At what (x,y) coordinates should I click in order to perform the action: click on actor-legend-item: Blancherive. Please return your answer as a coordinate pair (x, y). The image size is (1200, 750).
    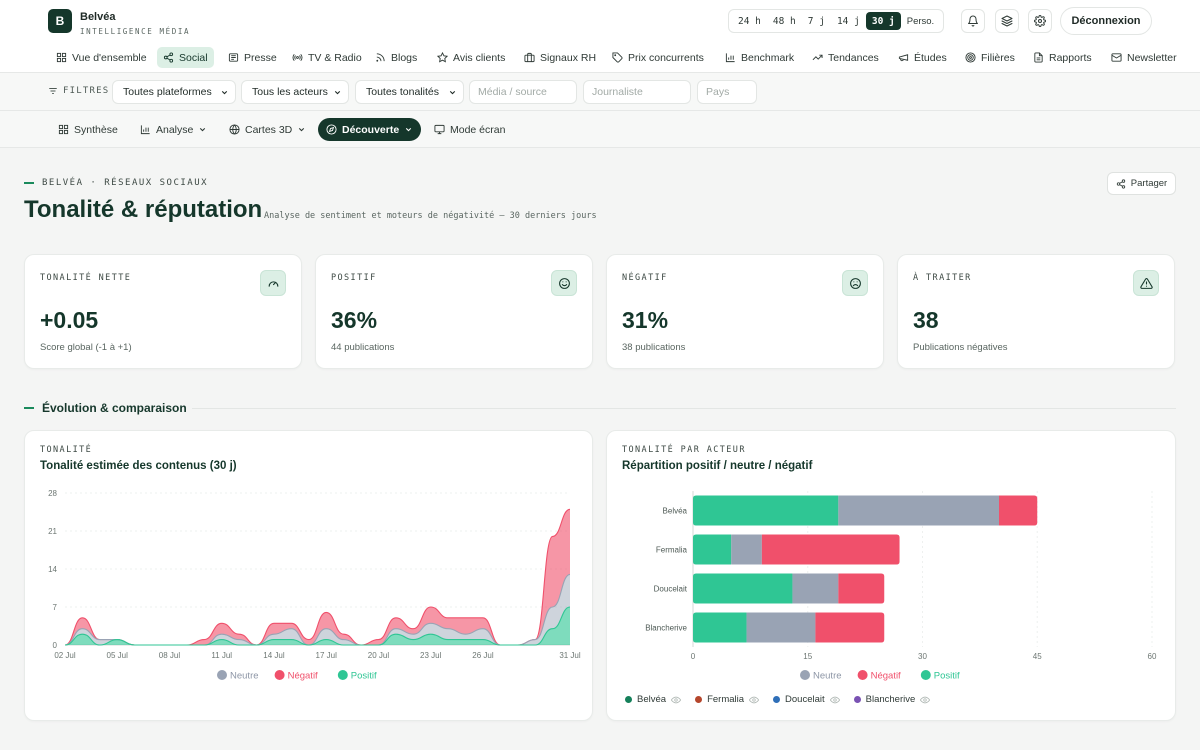
    Looking at the image, I should click on (892, 699).